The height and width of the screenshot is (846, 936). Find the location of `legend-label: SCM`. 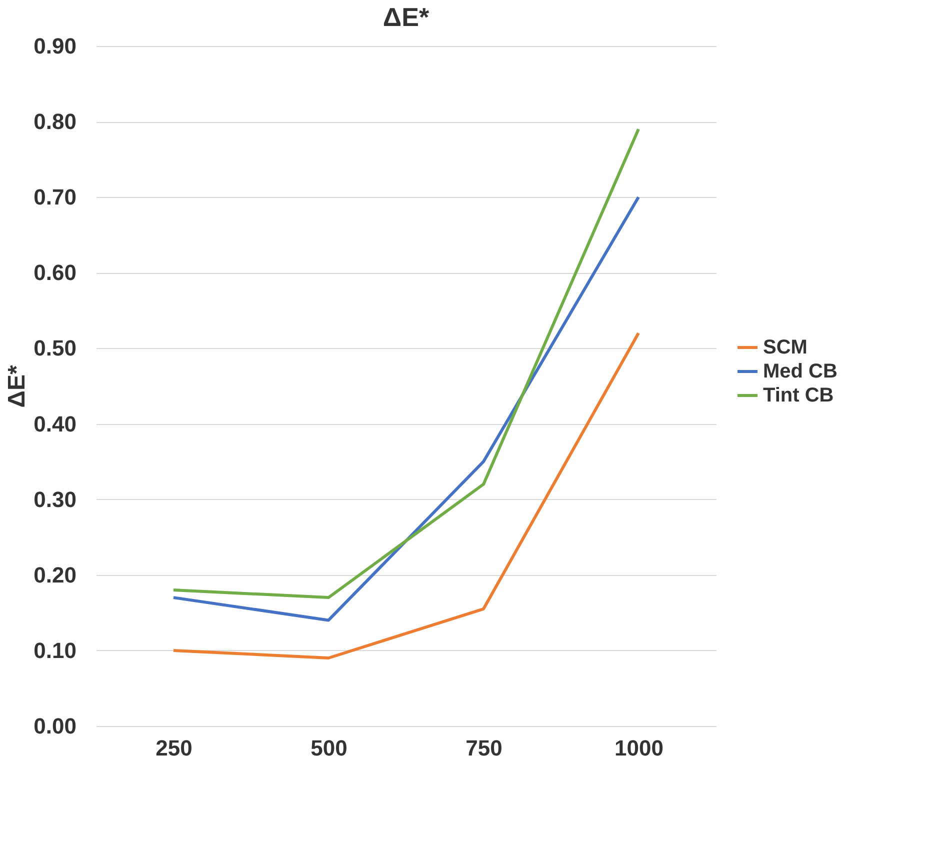

legend-label: SCM is located at coordinates (785, 347).